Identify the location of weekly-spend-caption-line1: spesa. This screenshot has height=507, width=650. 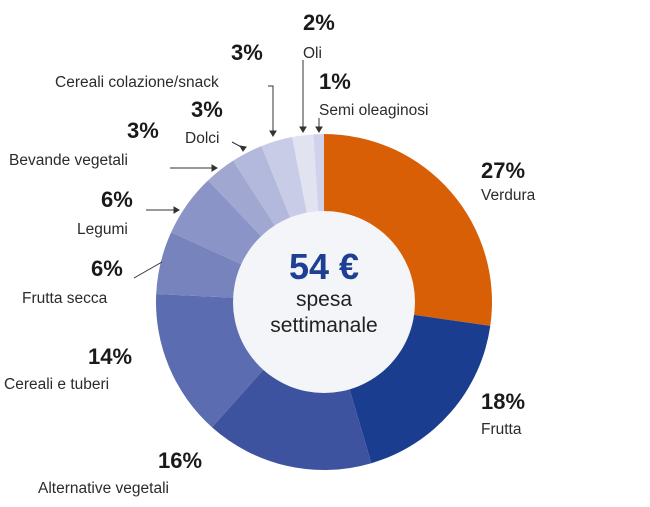
(324, 299).